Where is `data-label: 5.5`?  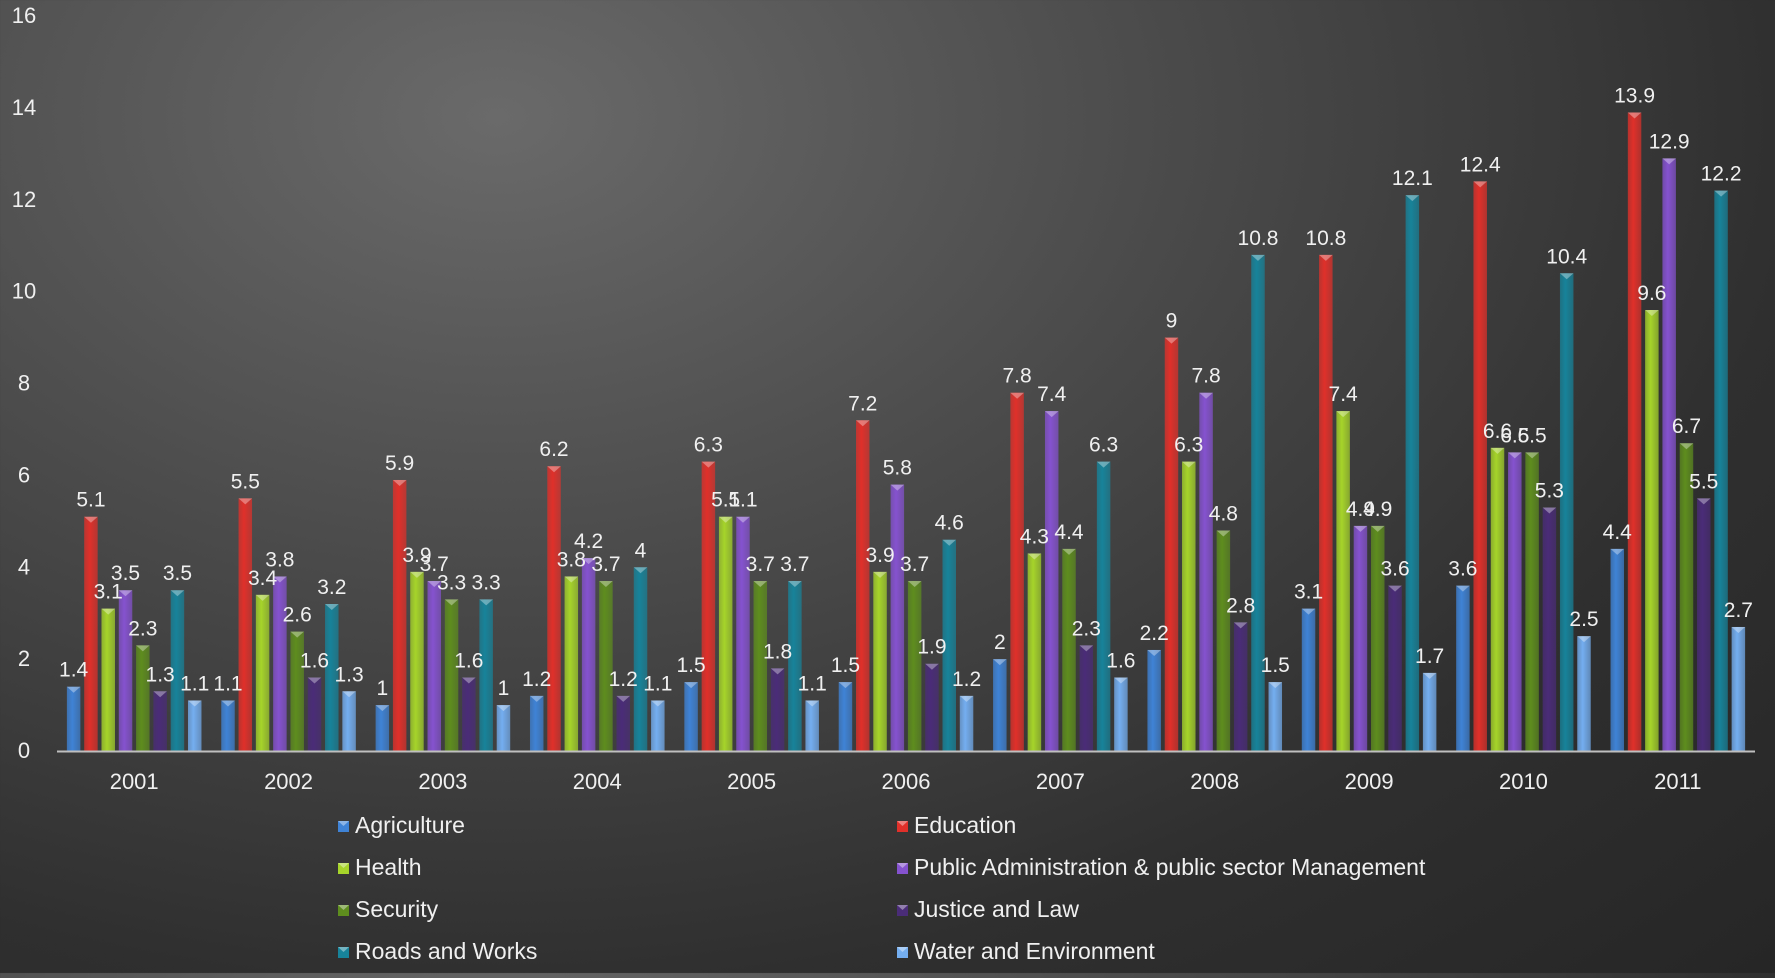 data-label: 5.5 is located at coordinates (1703, 481).